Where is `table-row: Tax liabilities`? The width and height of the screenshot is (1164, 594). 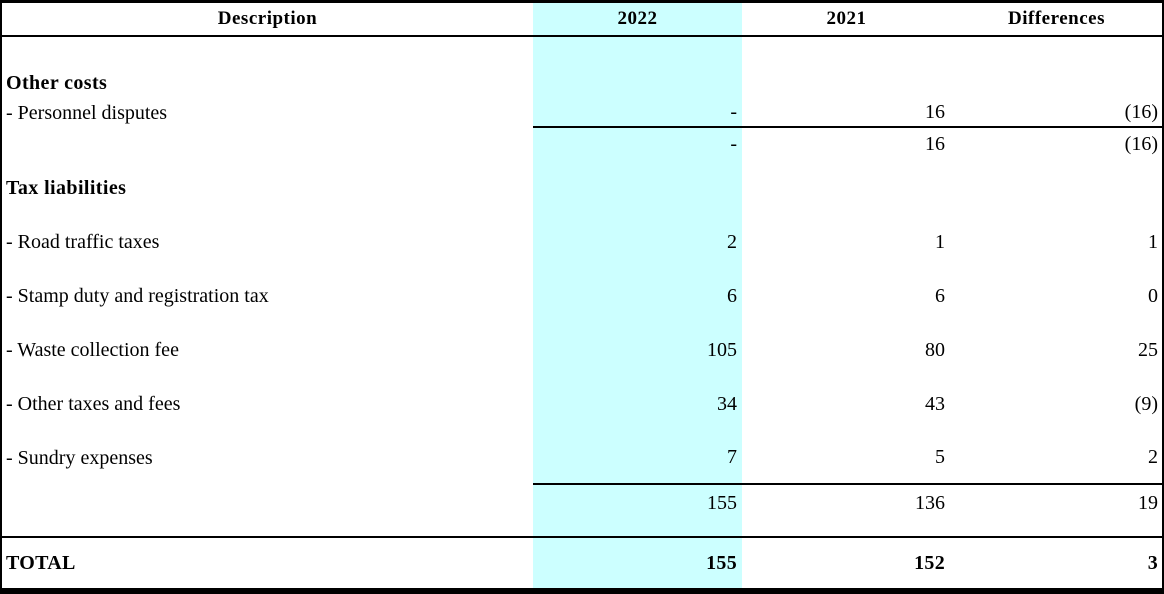
table-row: Tax liabilities is located at coordinates (582, 188).